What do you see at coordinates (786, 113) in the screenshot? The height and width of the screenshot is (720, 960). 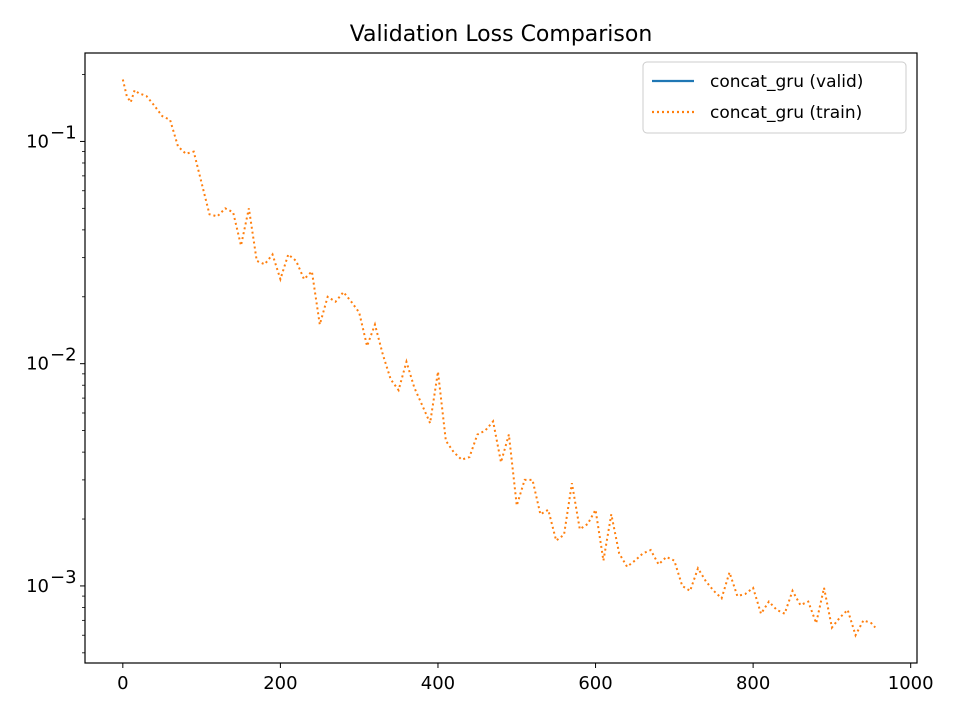 I see `legend-label-1: concat_gru (train)` at bounding box center [786, 113].